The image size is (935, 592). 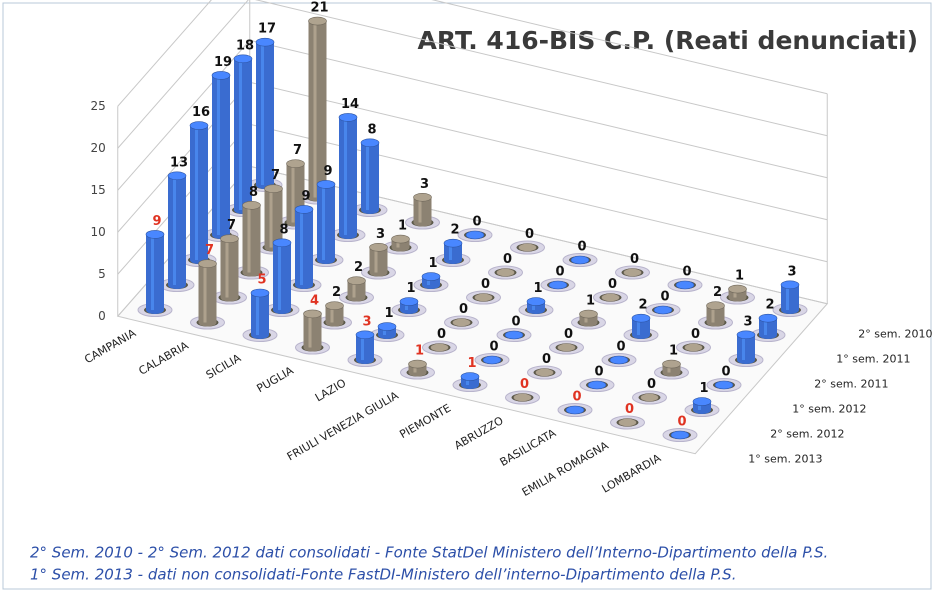 I want to click on value-label: 16, so click(x=201, y=112).